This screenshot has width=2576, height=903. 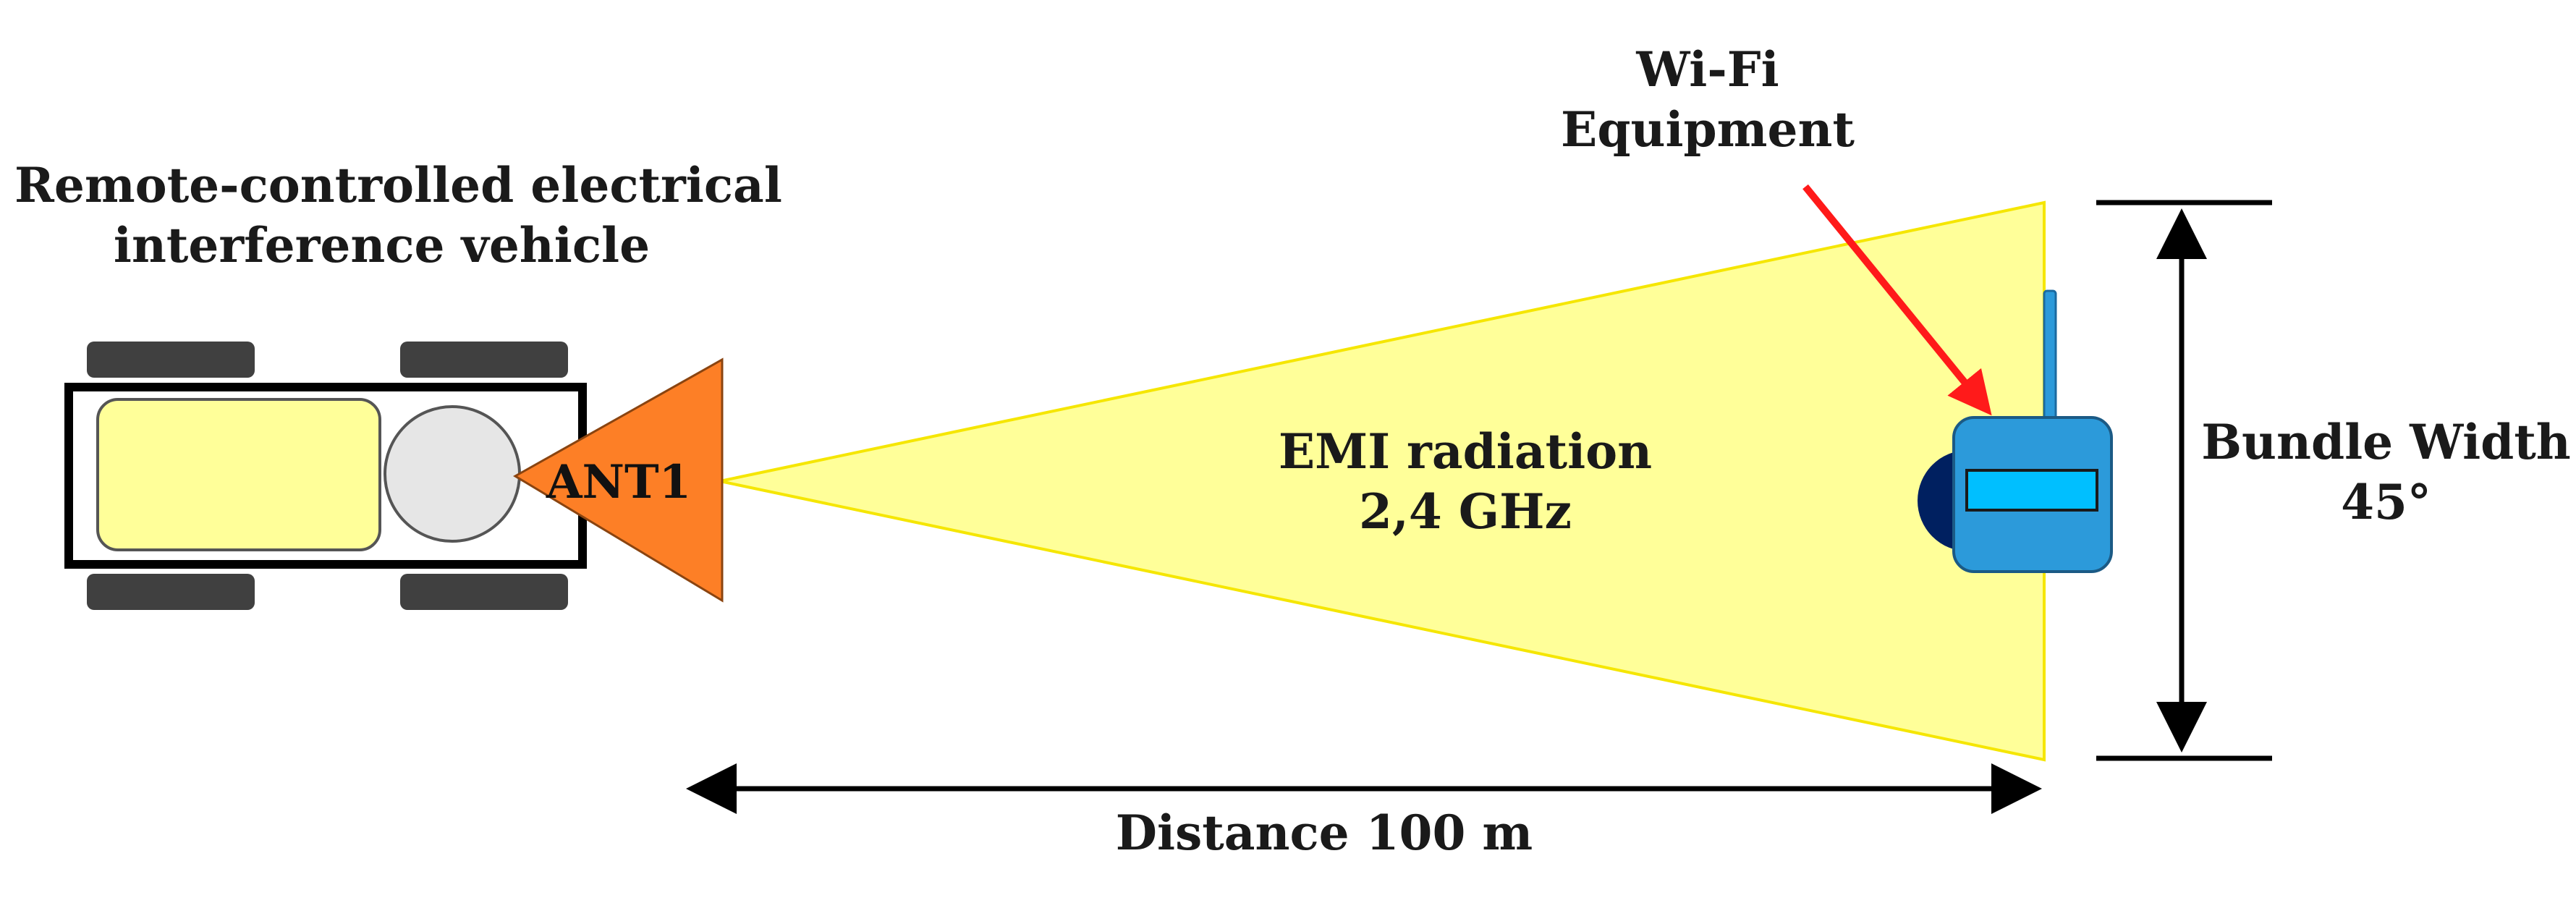 I want to click on vehicle-wheels, so click(x=327, y=476).